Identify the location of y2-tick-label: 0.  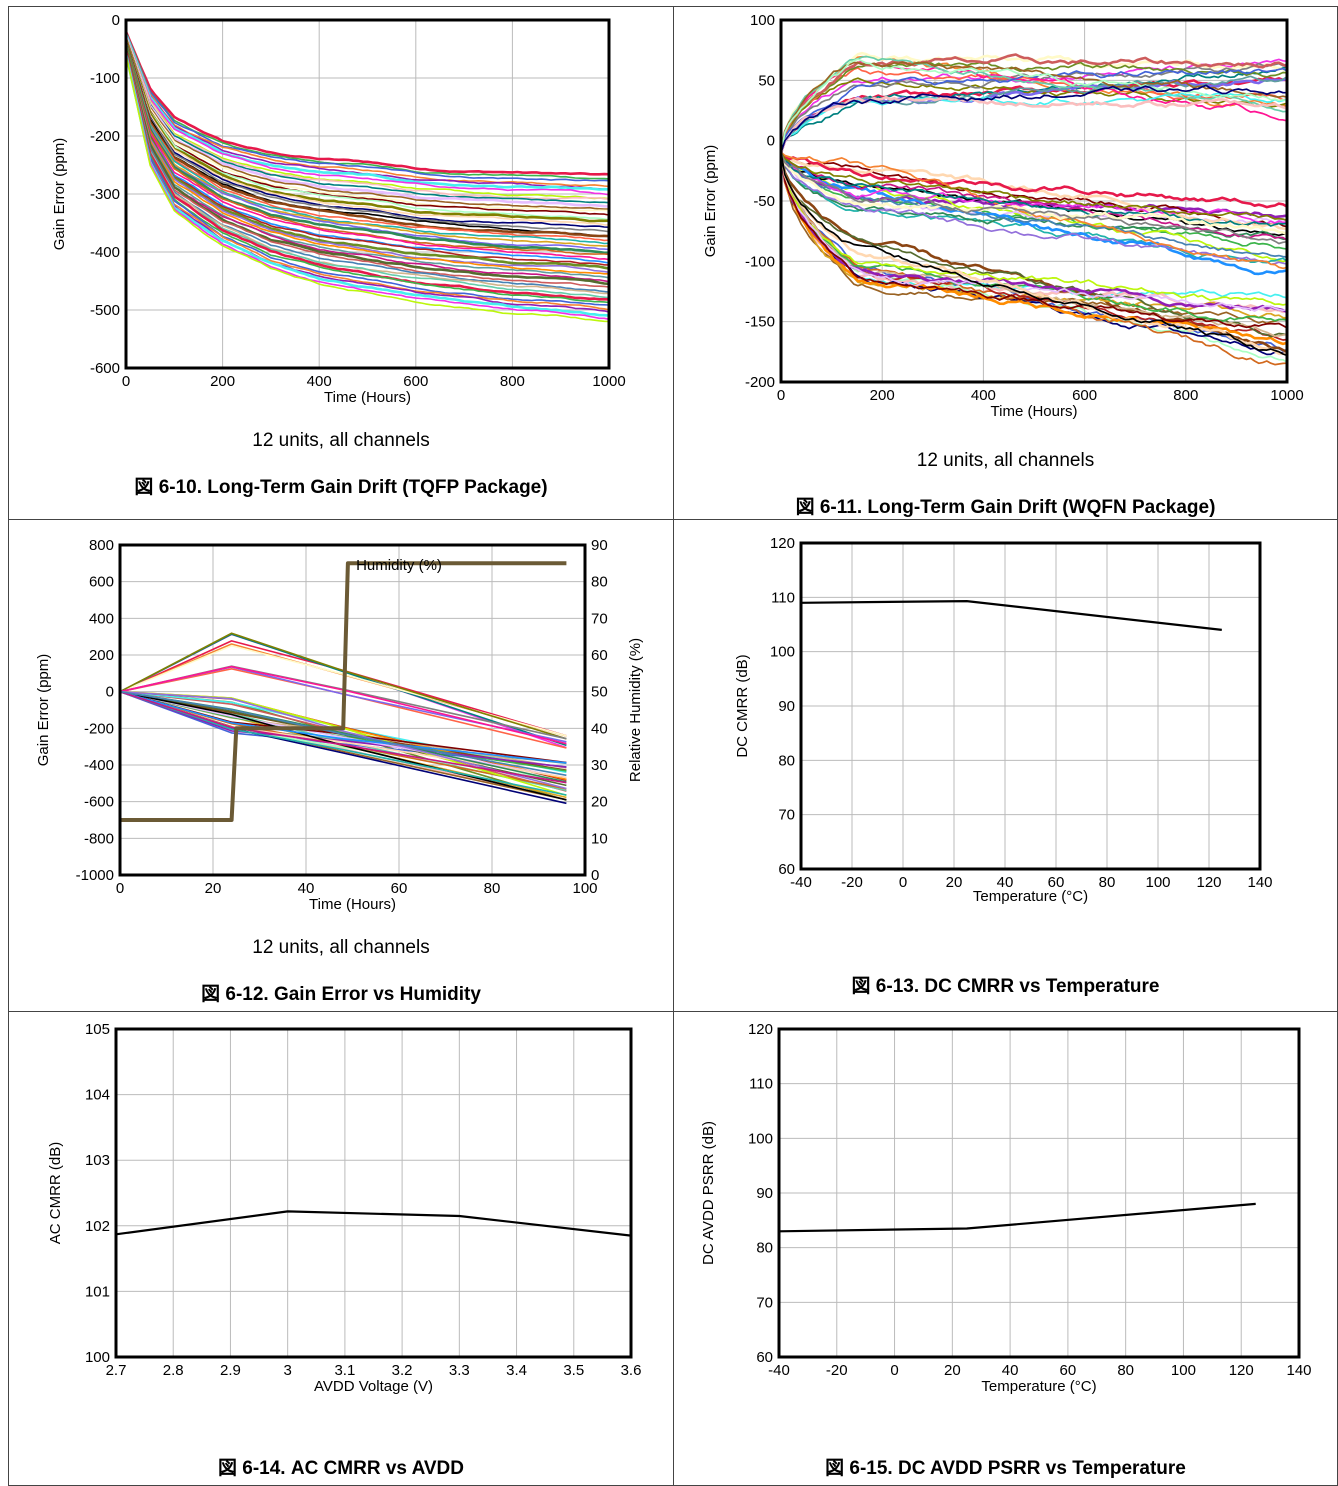
(595, 875).